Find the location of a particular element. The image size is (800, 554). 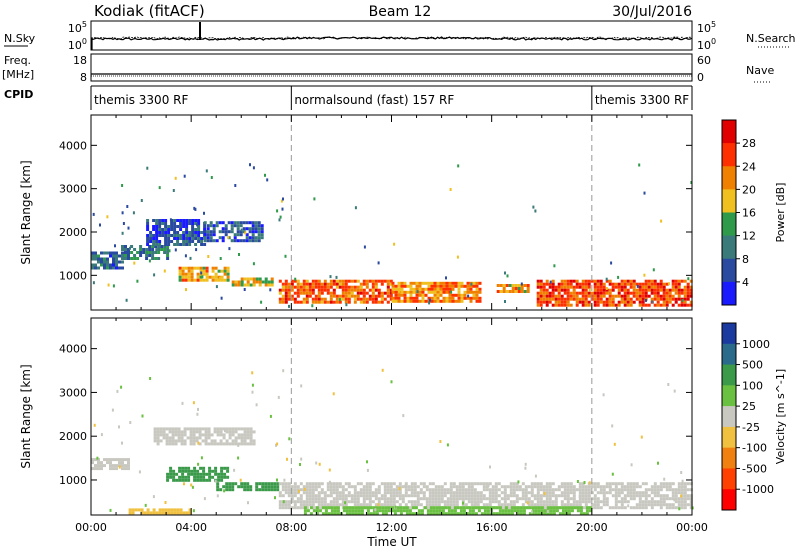

nave-tick-top: 60 is located at coordinates (704, 60).